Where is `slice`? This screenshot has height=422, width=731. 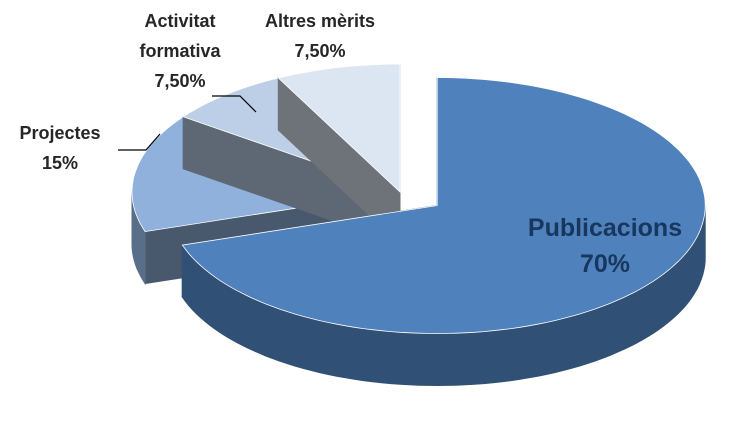
slice is located at coordinates (339, 128).